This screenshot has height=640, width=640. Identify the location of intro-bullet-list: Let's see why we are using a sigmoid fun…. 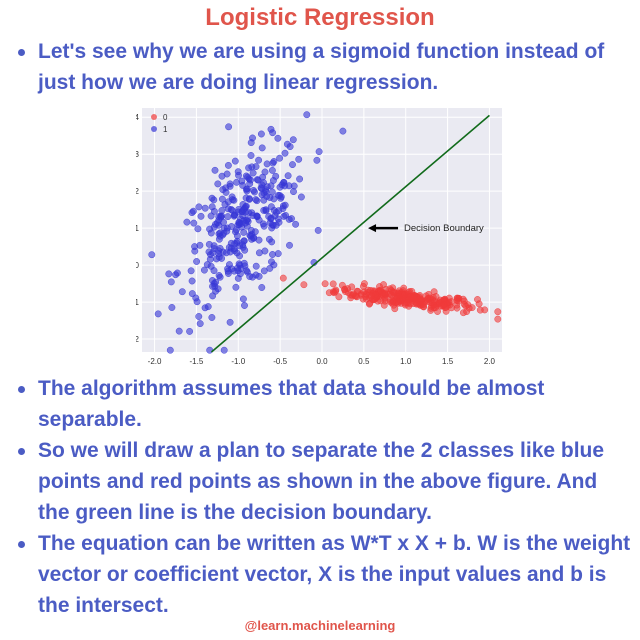
(320, 67).